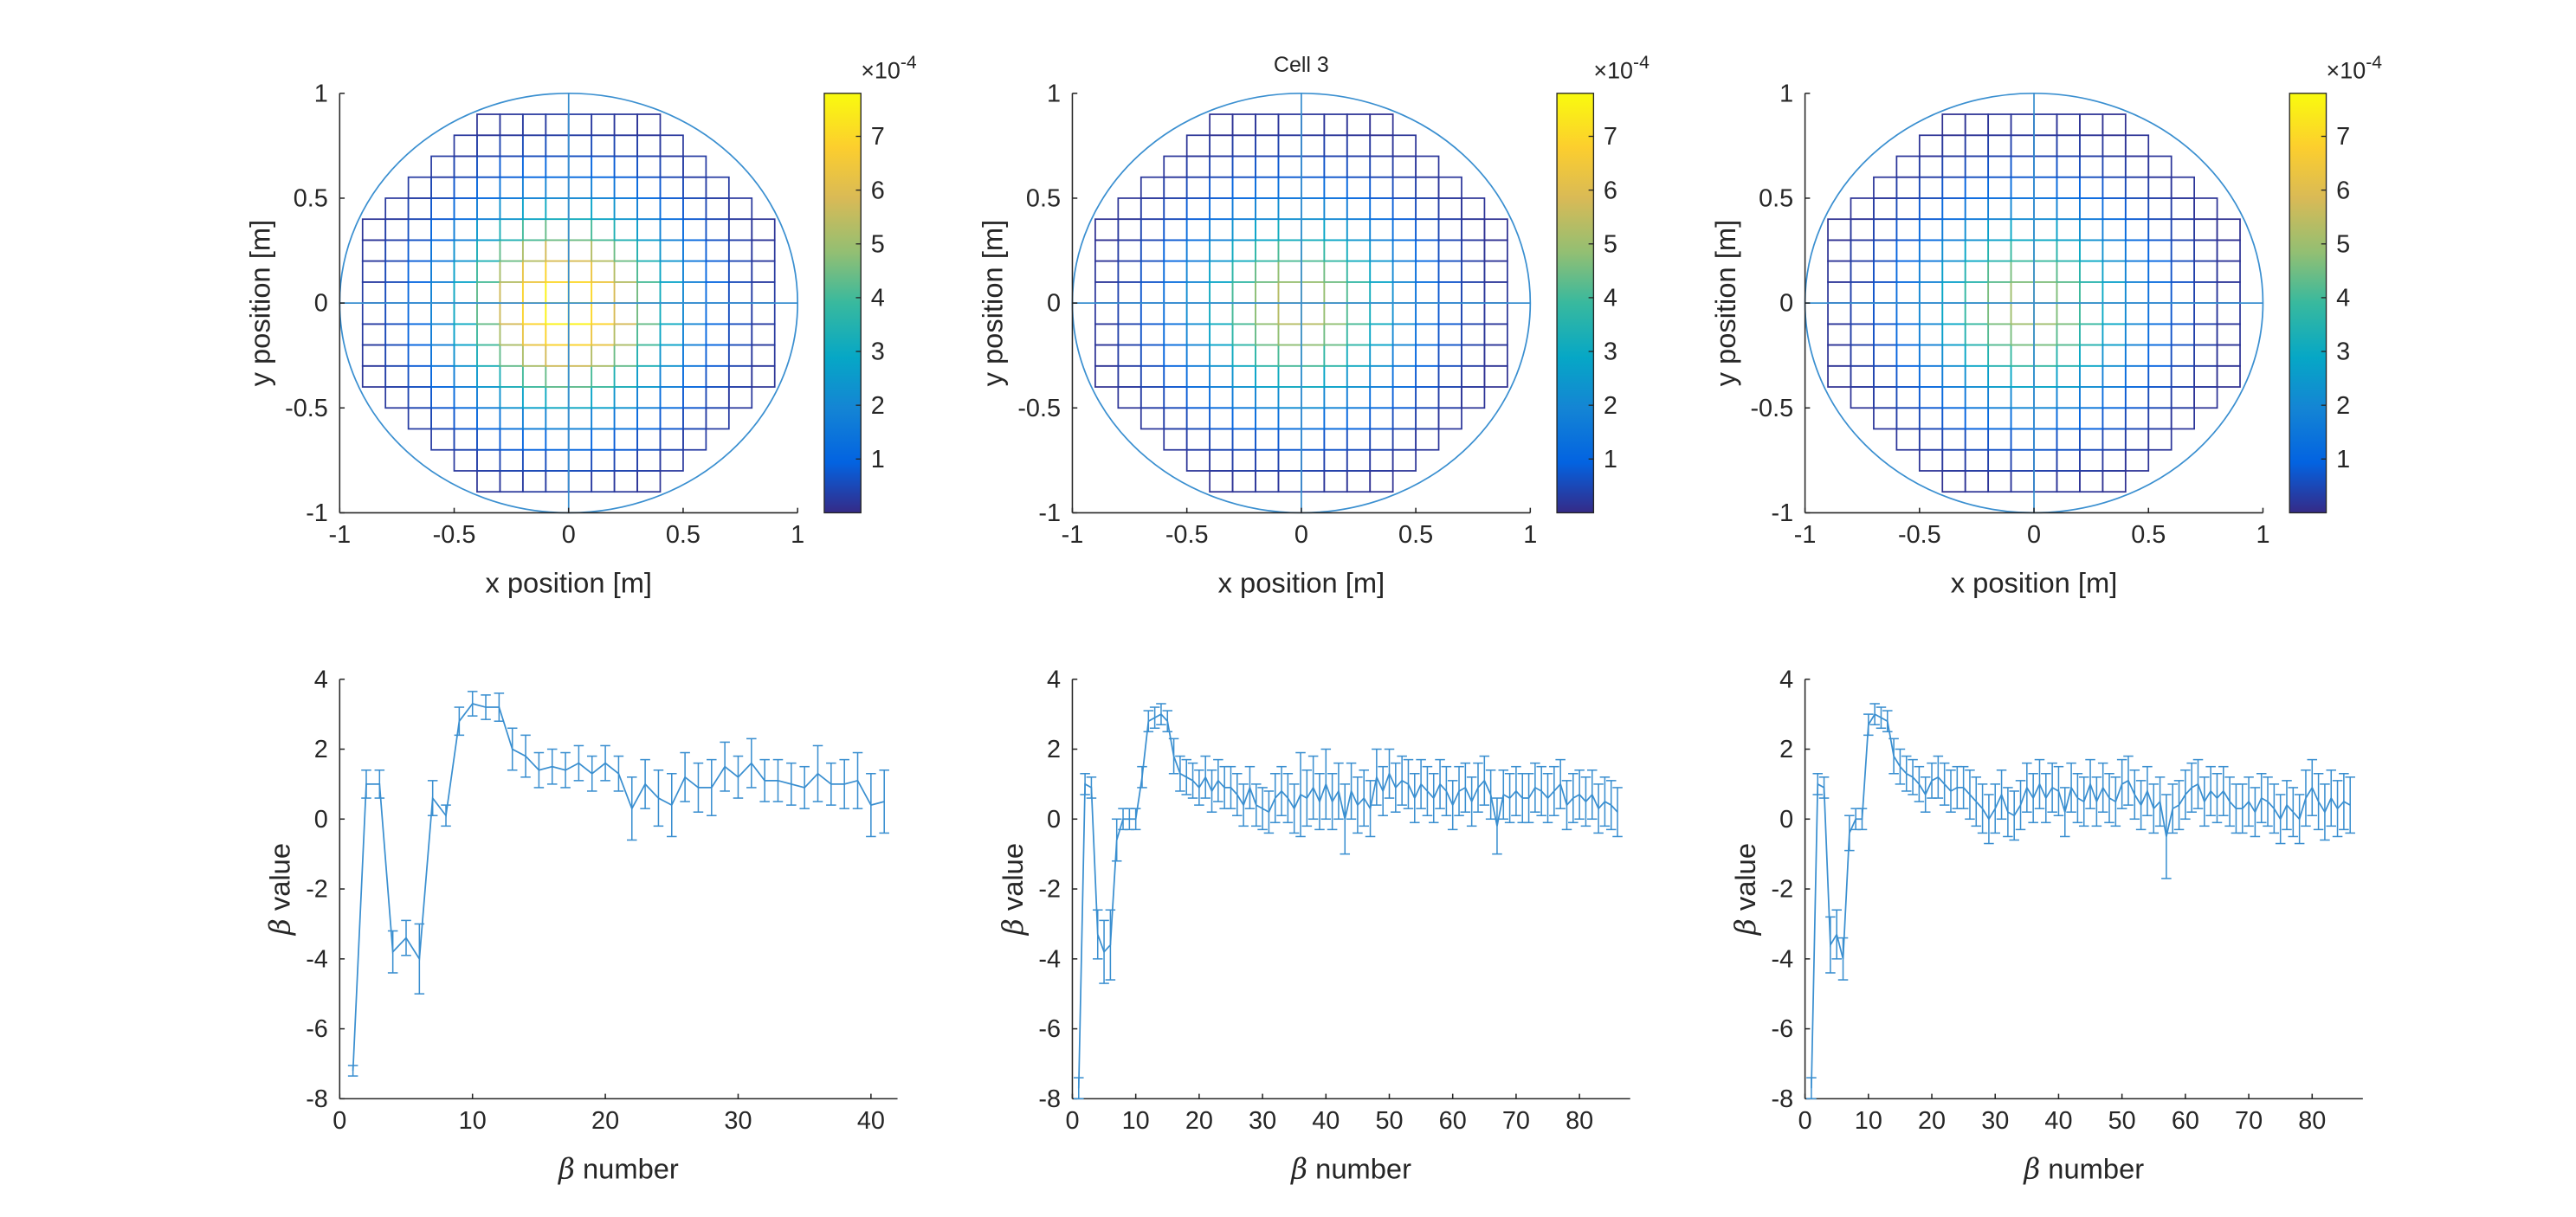  What do you see at coordinates (2308, 303) in the screenshot?
I see `colorbar` at bounding box center [2308, 303].